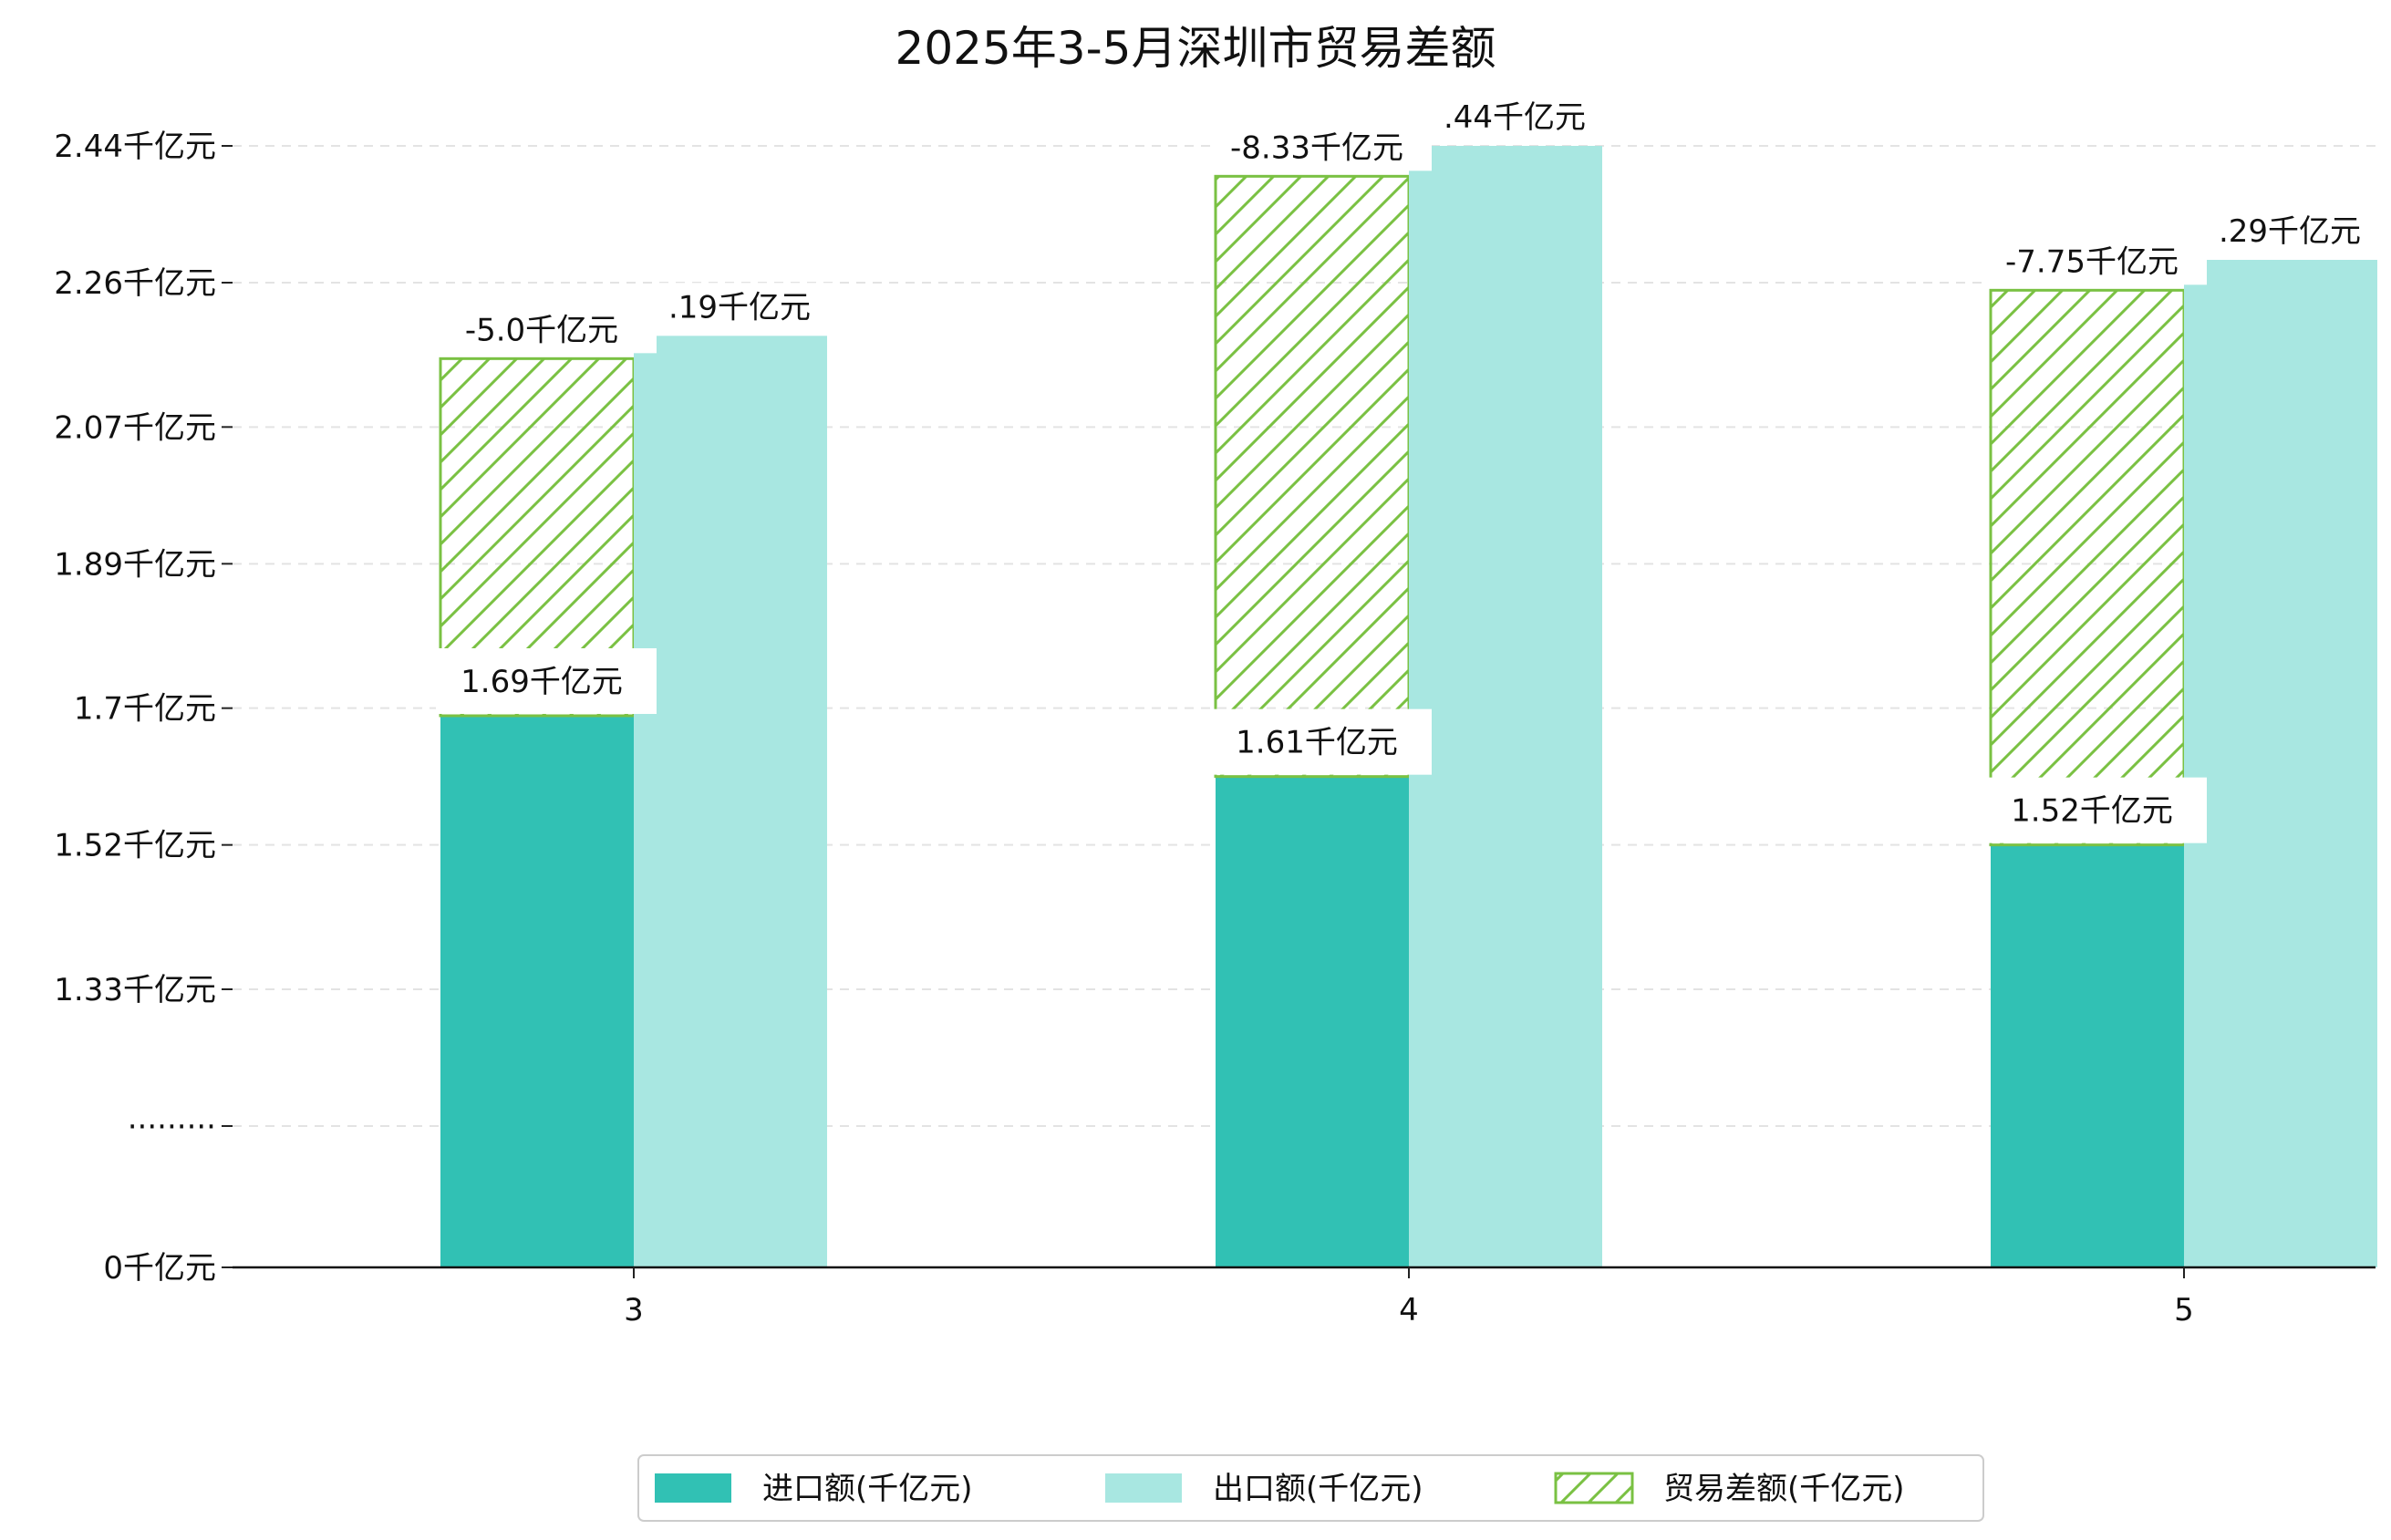 The height and width of the screenshot is (1540, 2391). Describe the element at coordinates (740, 307) in the screenshot. I see `export-data-label: .19千亿元` at that location.